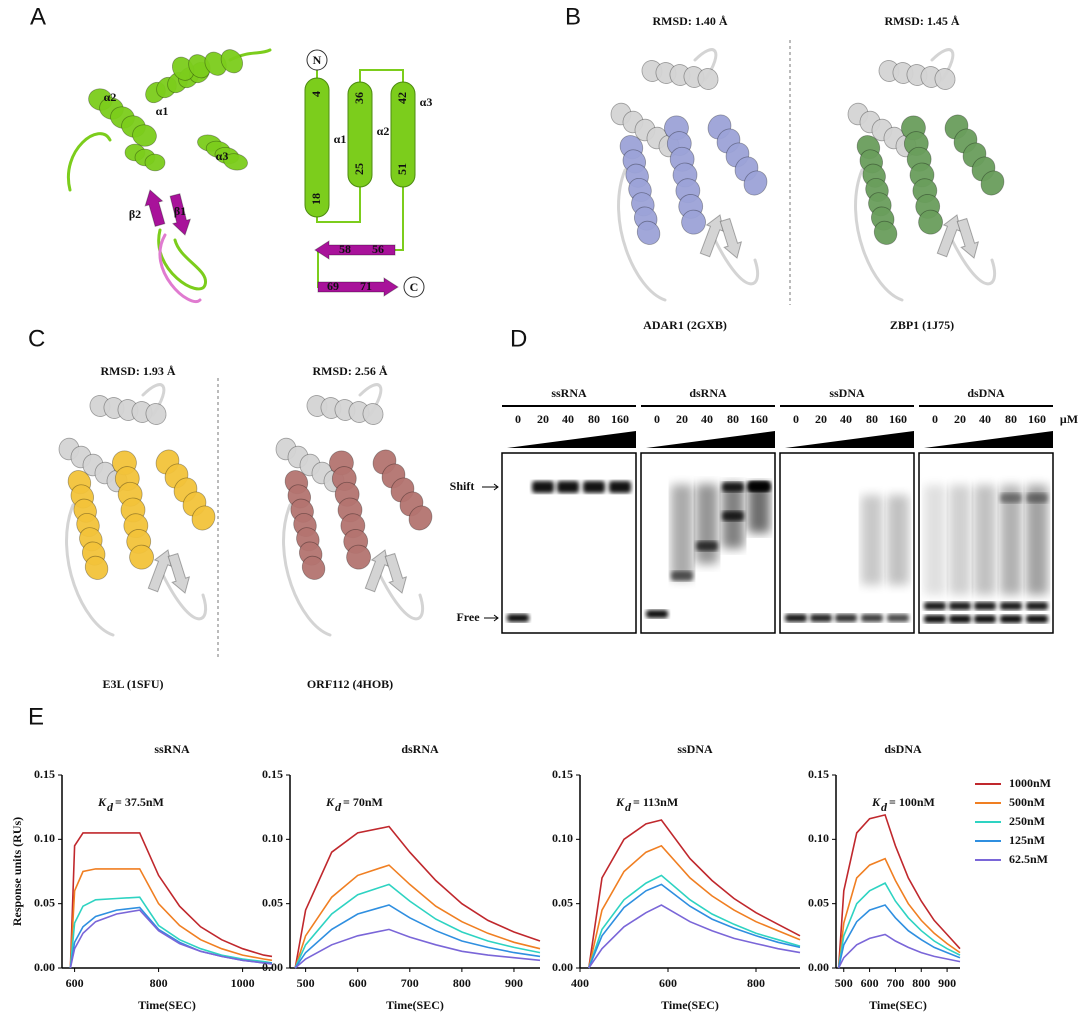 The width and height of the screenshot is (1080, 1023). Describe the element at coordinates (490, 487) in the screenshot. I see `pointer` at that location.